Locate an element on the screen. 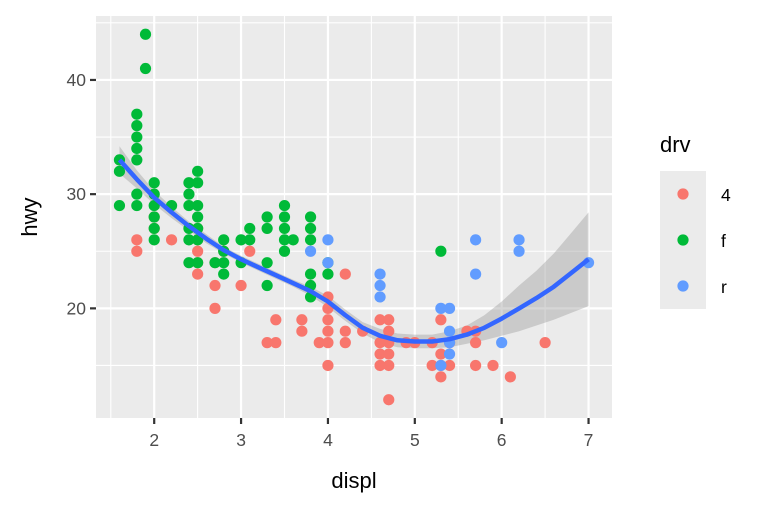  y-tick-label: 30 is located at coordinates (77, 194).